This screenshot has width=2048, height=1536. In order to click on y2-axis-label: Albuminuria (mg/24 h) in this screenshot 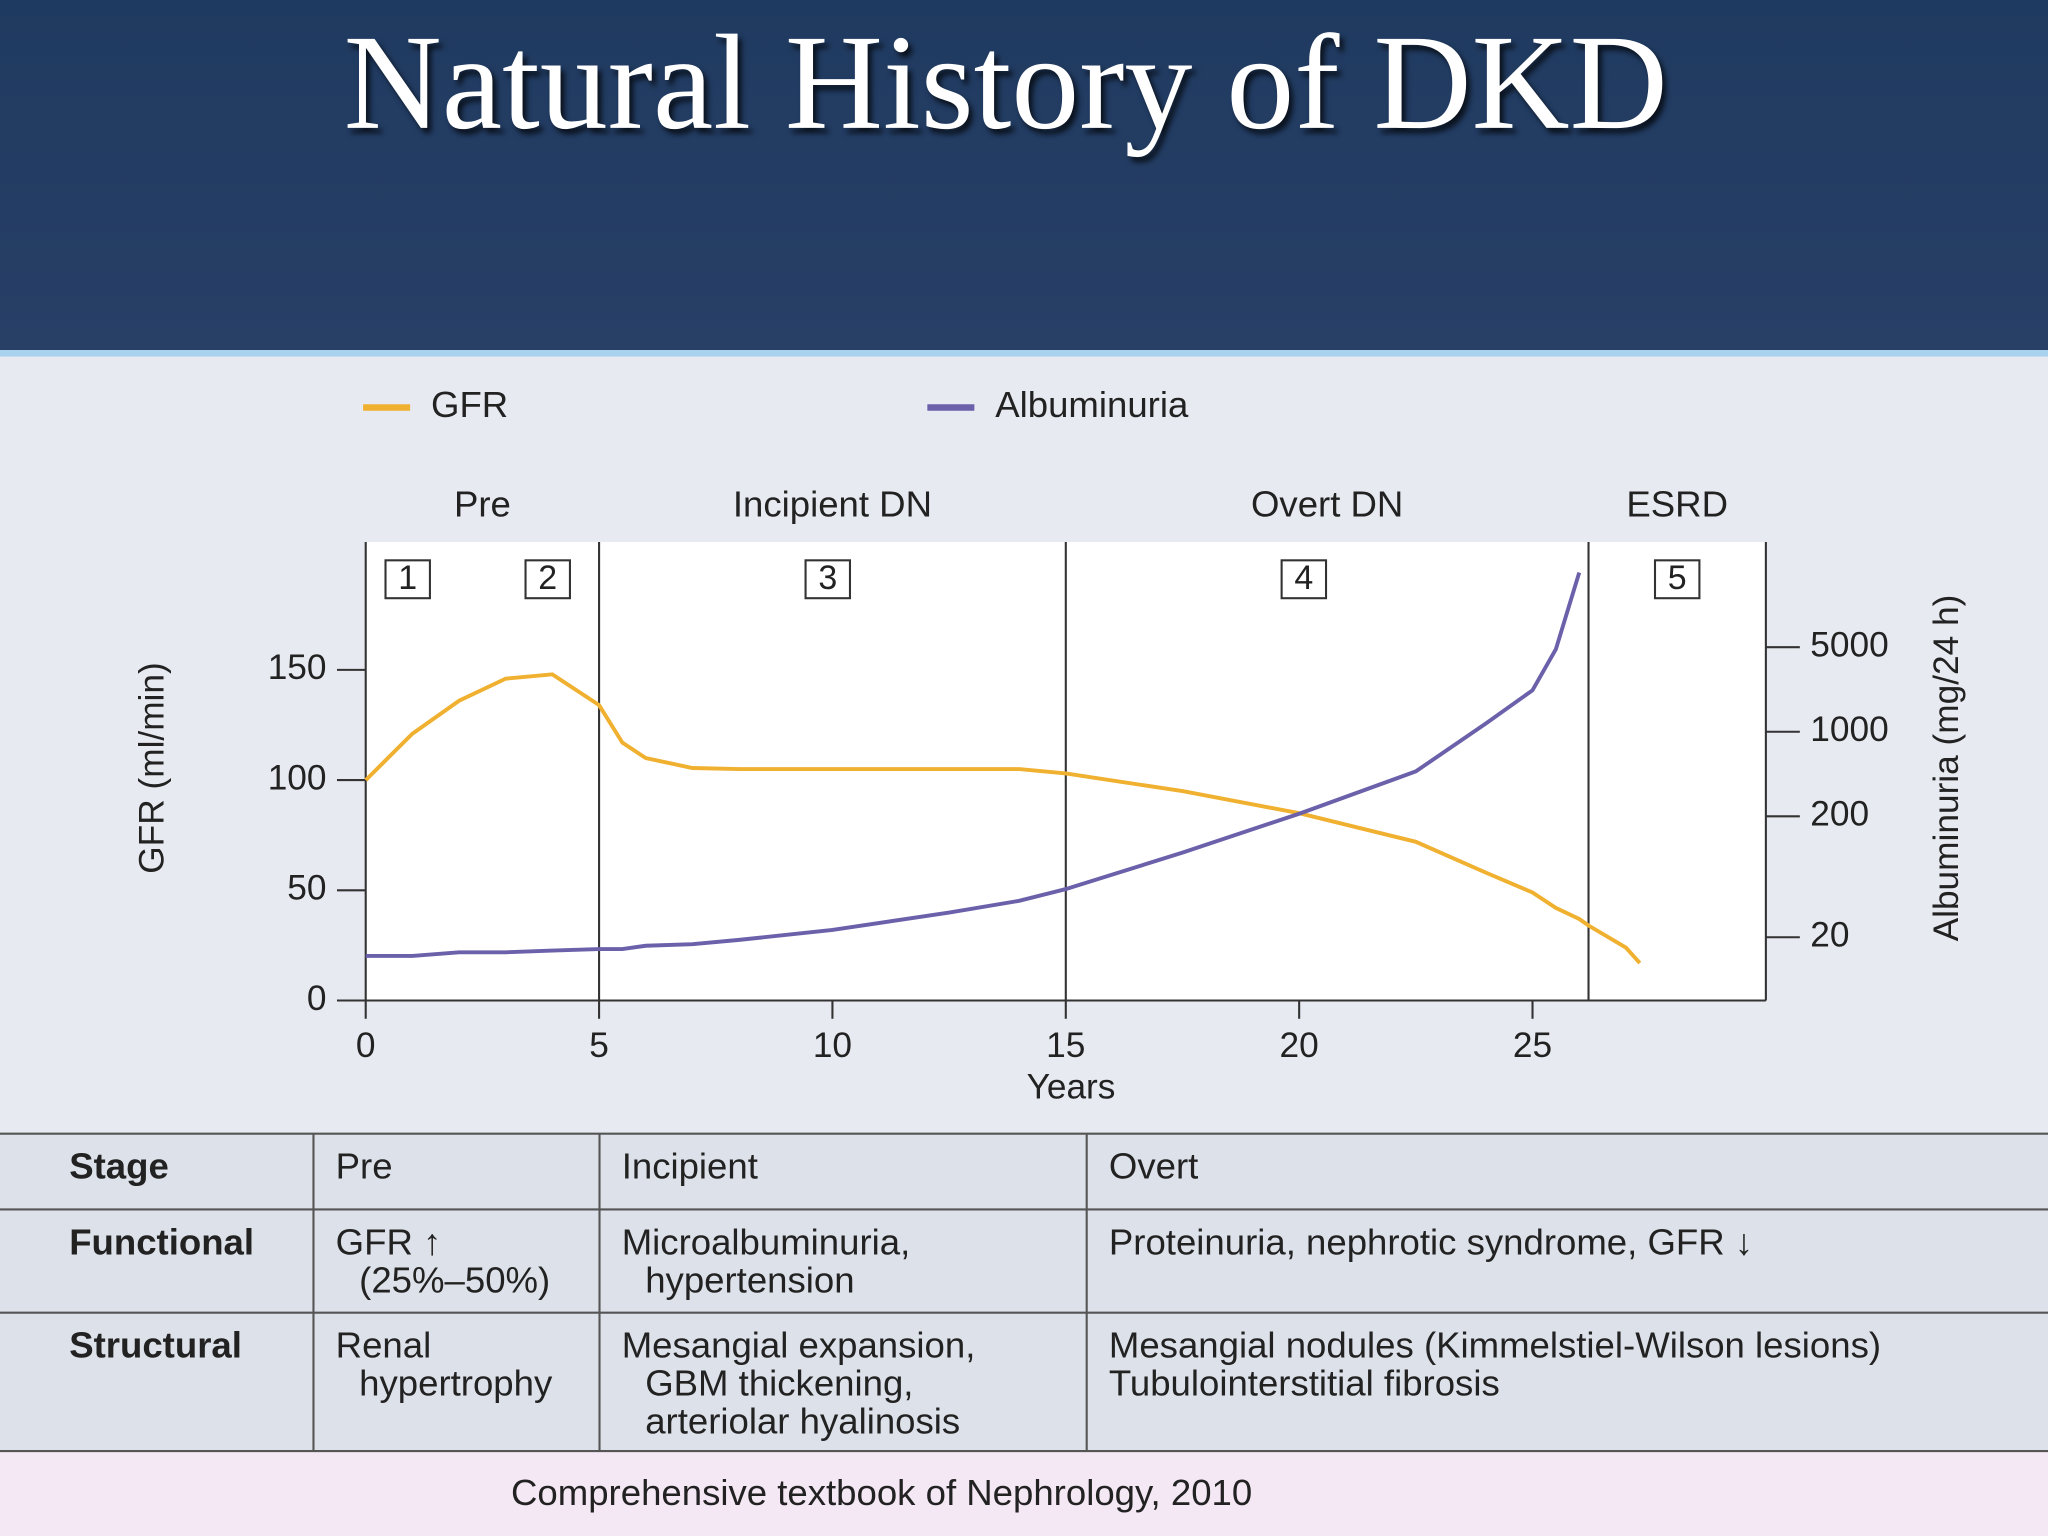, I will do `click(1946, 768)`.